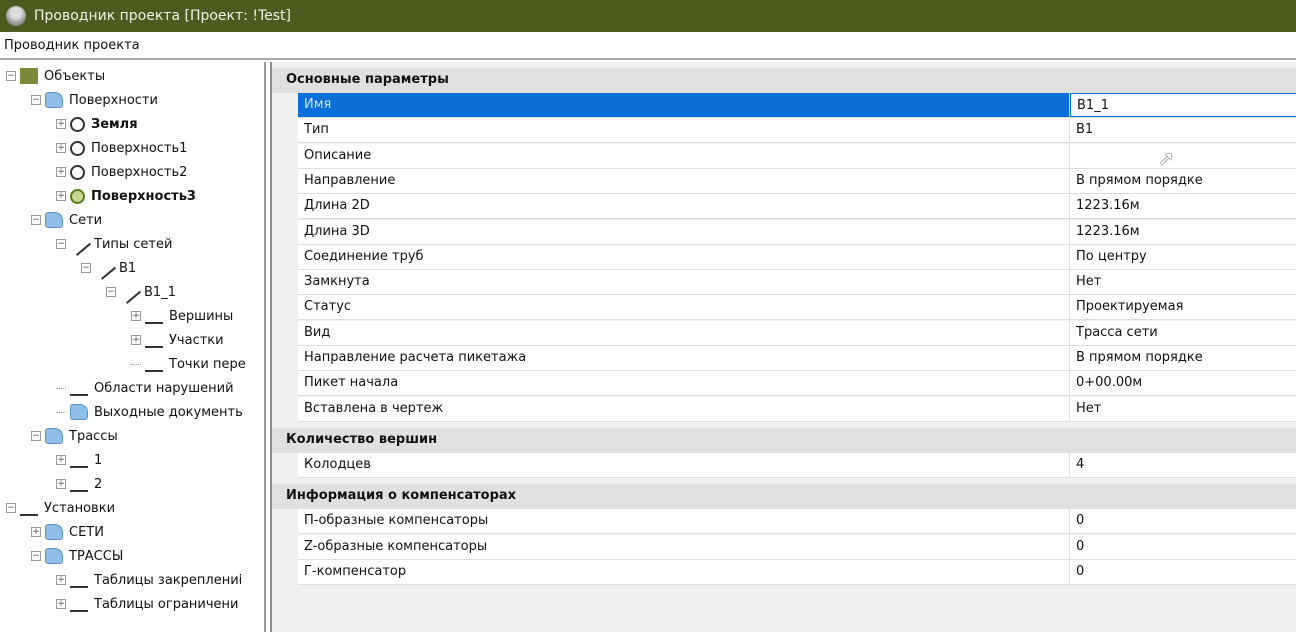 The height and width of the screenshot is (632, 1296). I want to click on tree-item: + Вершины, so click(182, 316).